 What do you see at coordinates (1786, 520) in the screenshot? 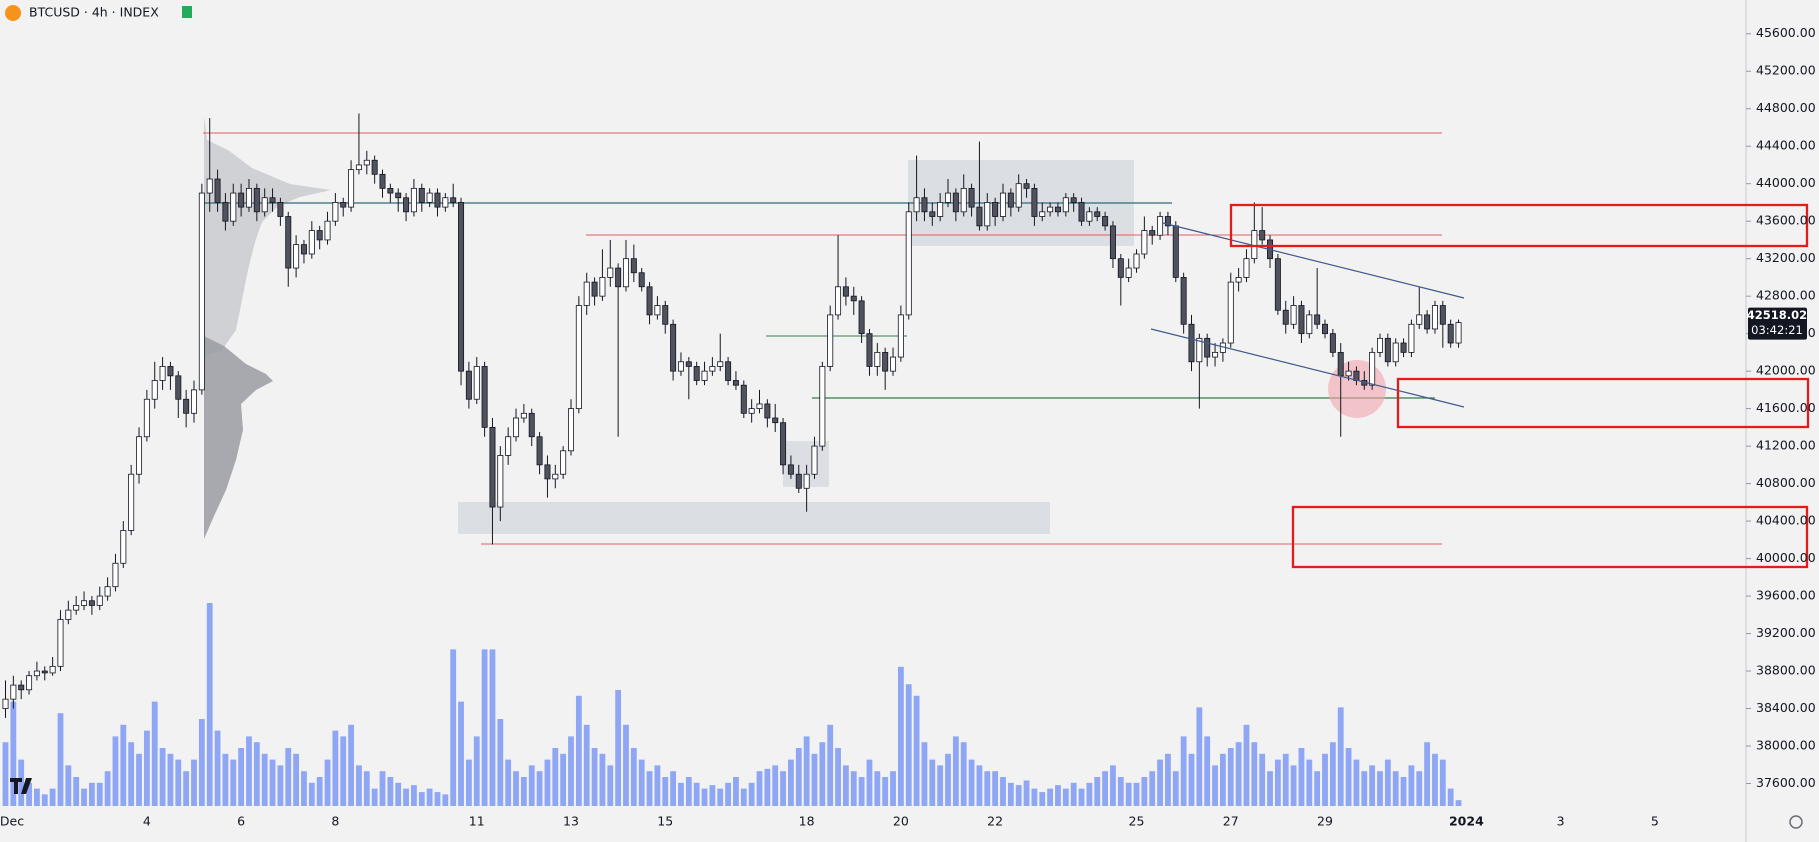
I see `y-tick-label: 40400.00` at bounding box center [1786, 520].